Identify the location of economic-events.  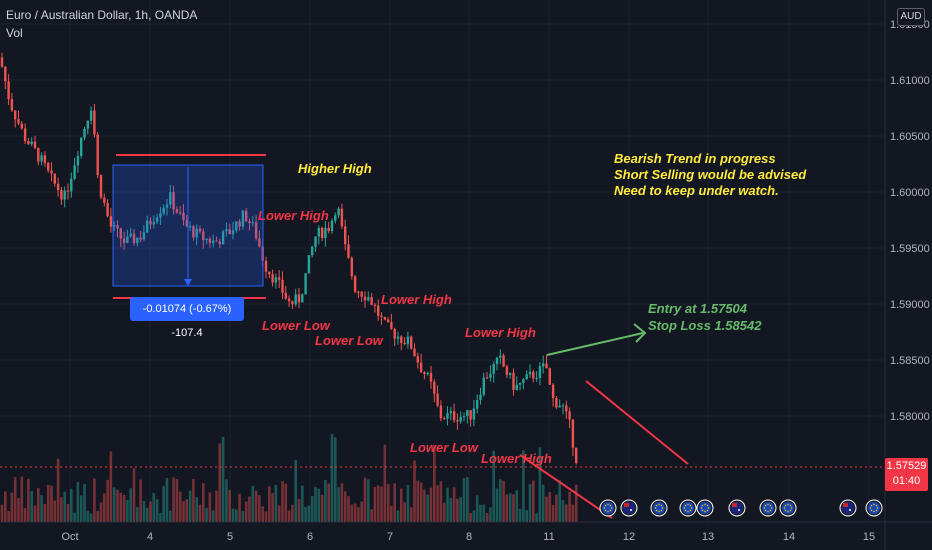
(741, 508).